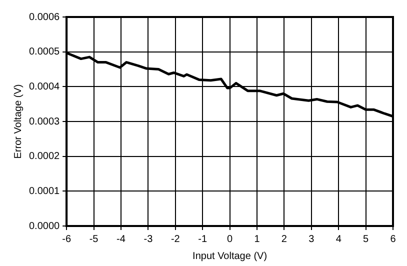  Describe the element at coordinates (366, 239) in the screenshot. I see `x-tick-label: 5` at that location.